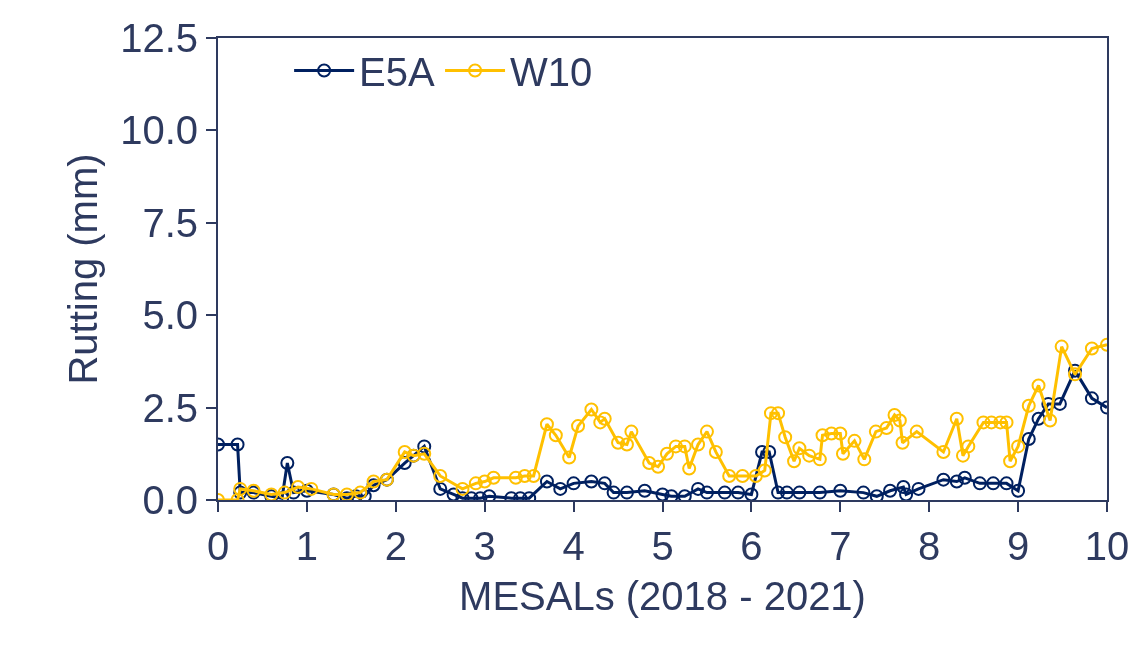 The width and height of the screenshot is (1140, 656). What do you see at coordinates (929, 546) in the screenshot?
I see `x-tick-label: 8` at bounding box center [929, 546].